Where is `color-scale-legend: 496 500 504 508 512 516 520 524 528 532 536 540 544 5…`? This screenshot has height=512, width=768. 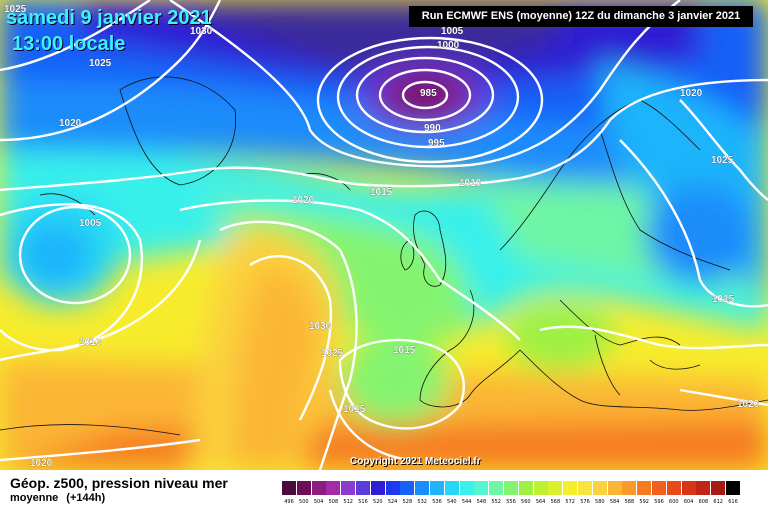 color-scale-legend: 496 500 504 508 512 516 520 524 528 532 536 540 544 5… is located at coordinates (513, 494).